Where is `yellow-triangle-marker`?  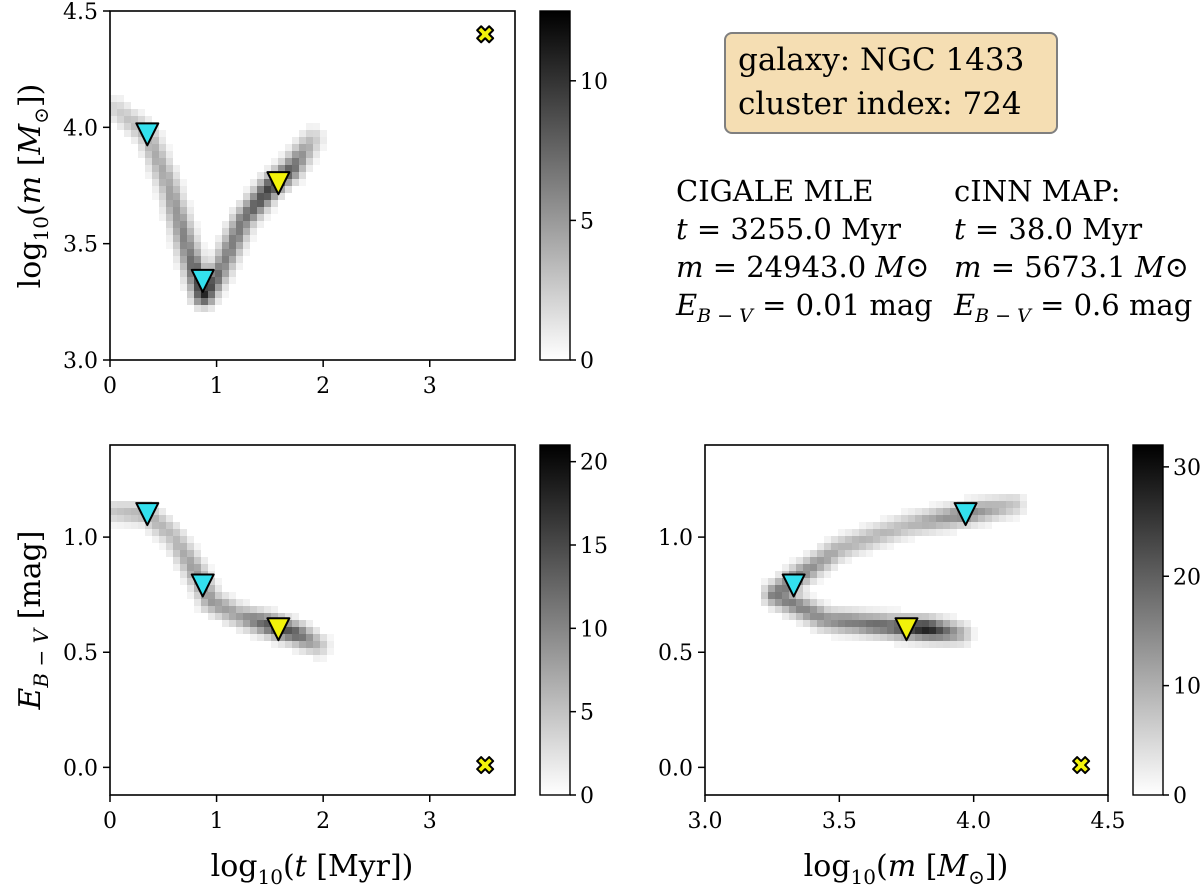 yellow-triangle-marker is located at coordinates (278, 629).